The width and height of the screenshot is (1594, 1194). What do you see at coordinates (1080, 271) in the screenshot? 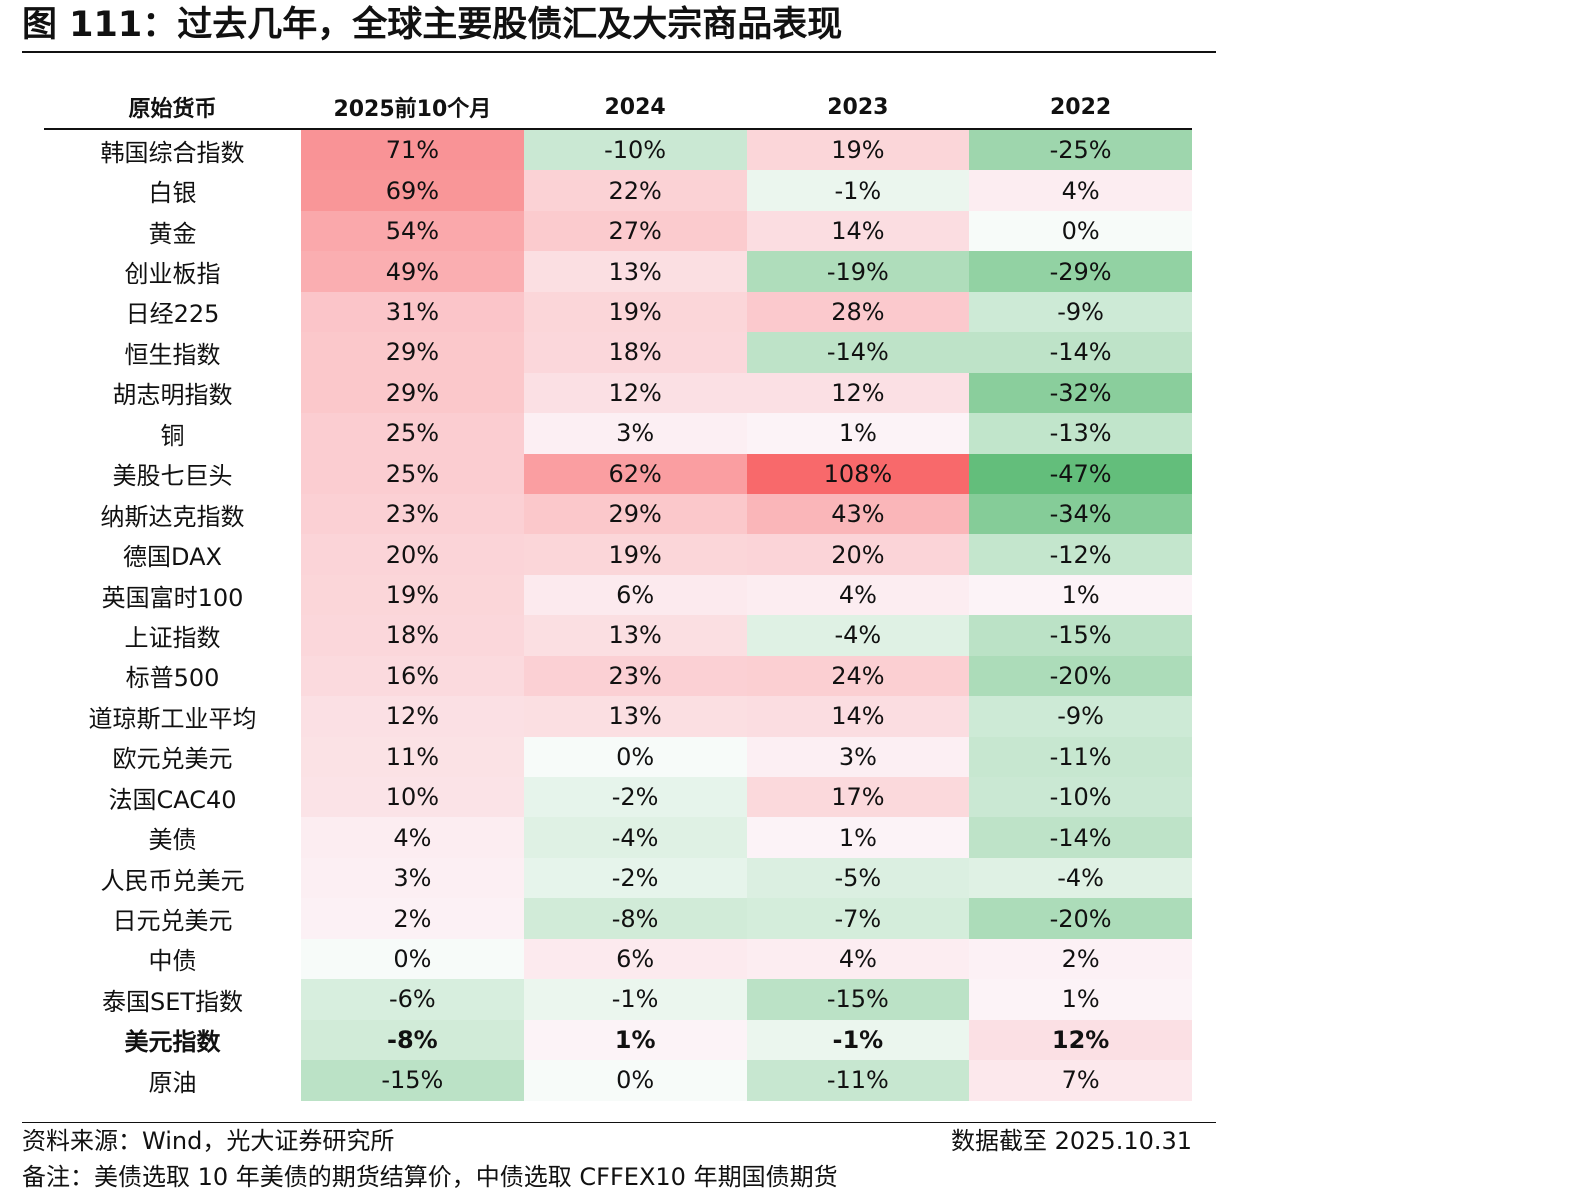
I see `value-cell: -29%` at bounding box center [1080, 271].